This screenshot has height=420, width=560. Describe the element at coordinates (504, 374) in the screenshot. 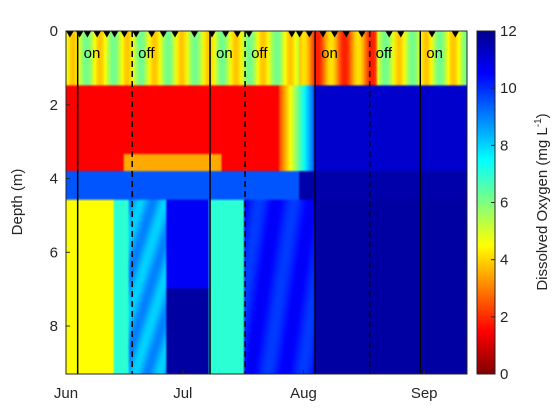

I see `colorbar-tick-label-1: 0` at that location.